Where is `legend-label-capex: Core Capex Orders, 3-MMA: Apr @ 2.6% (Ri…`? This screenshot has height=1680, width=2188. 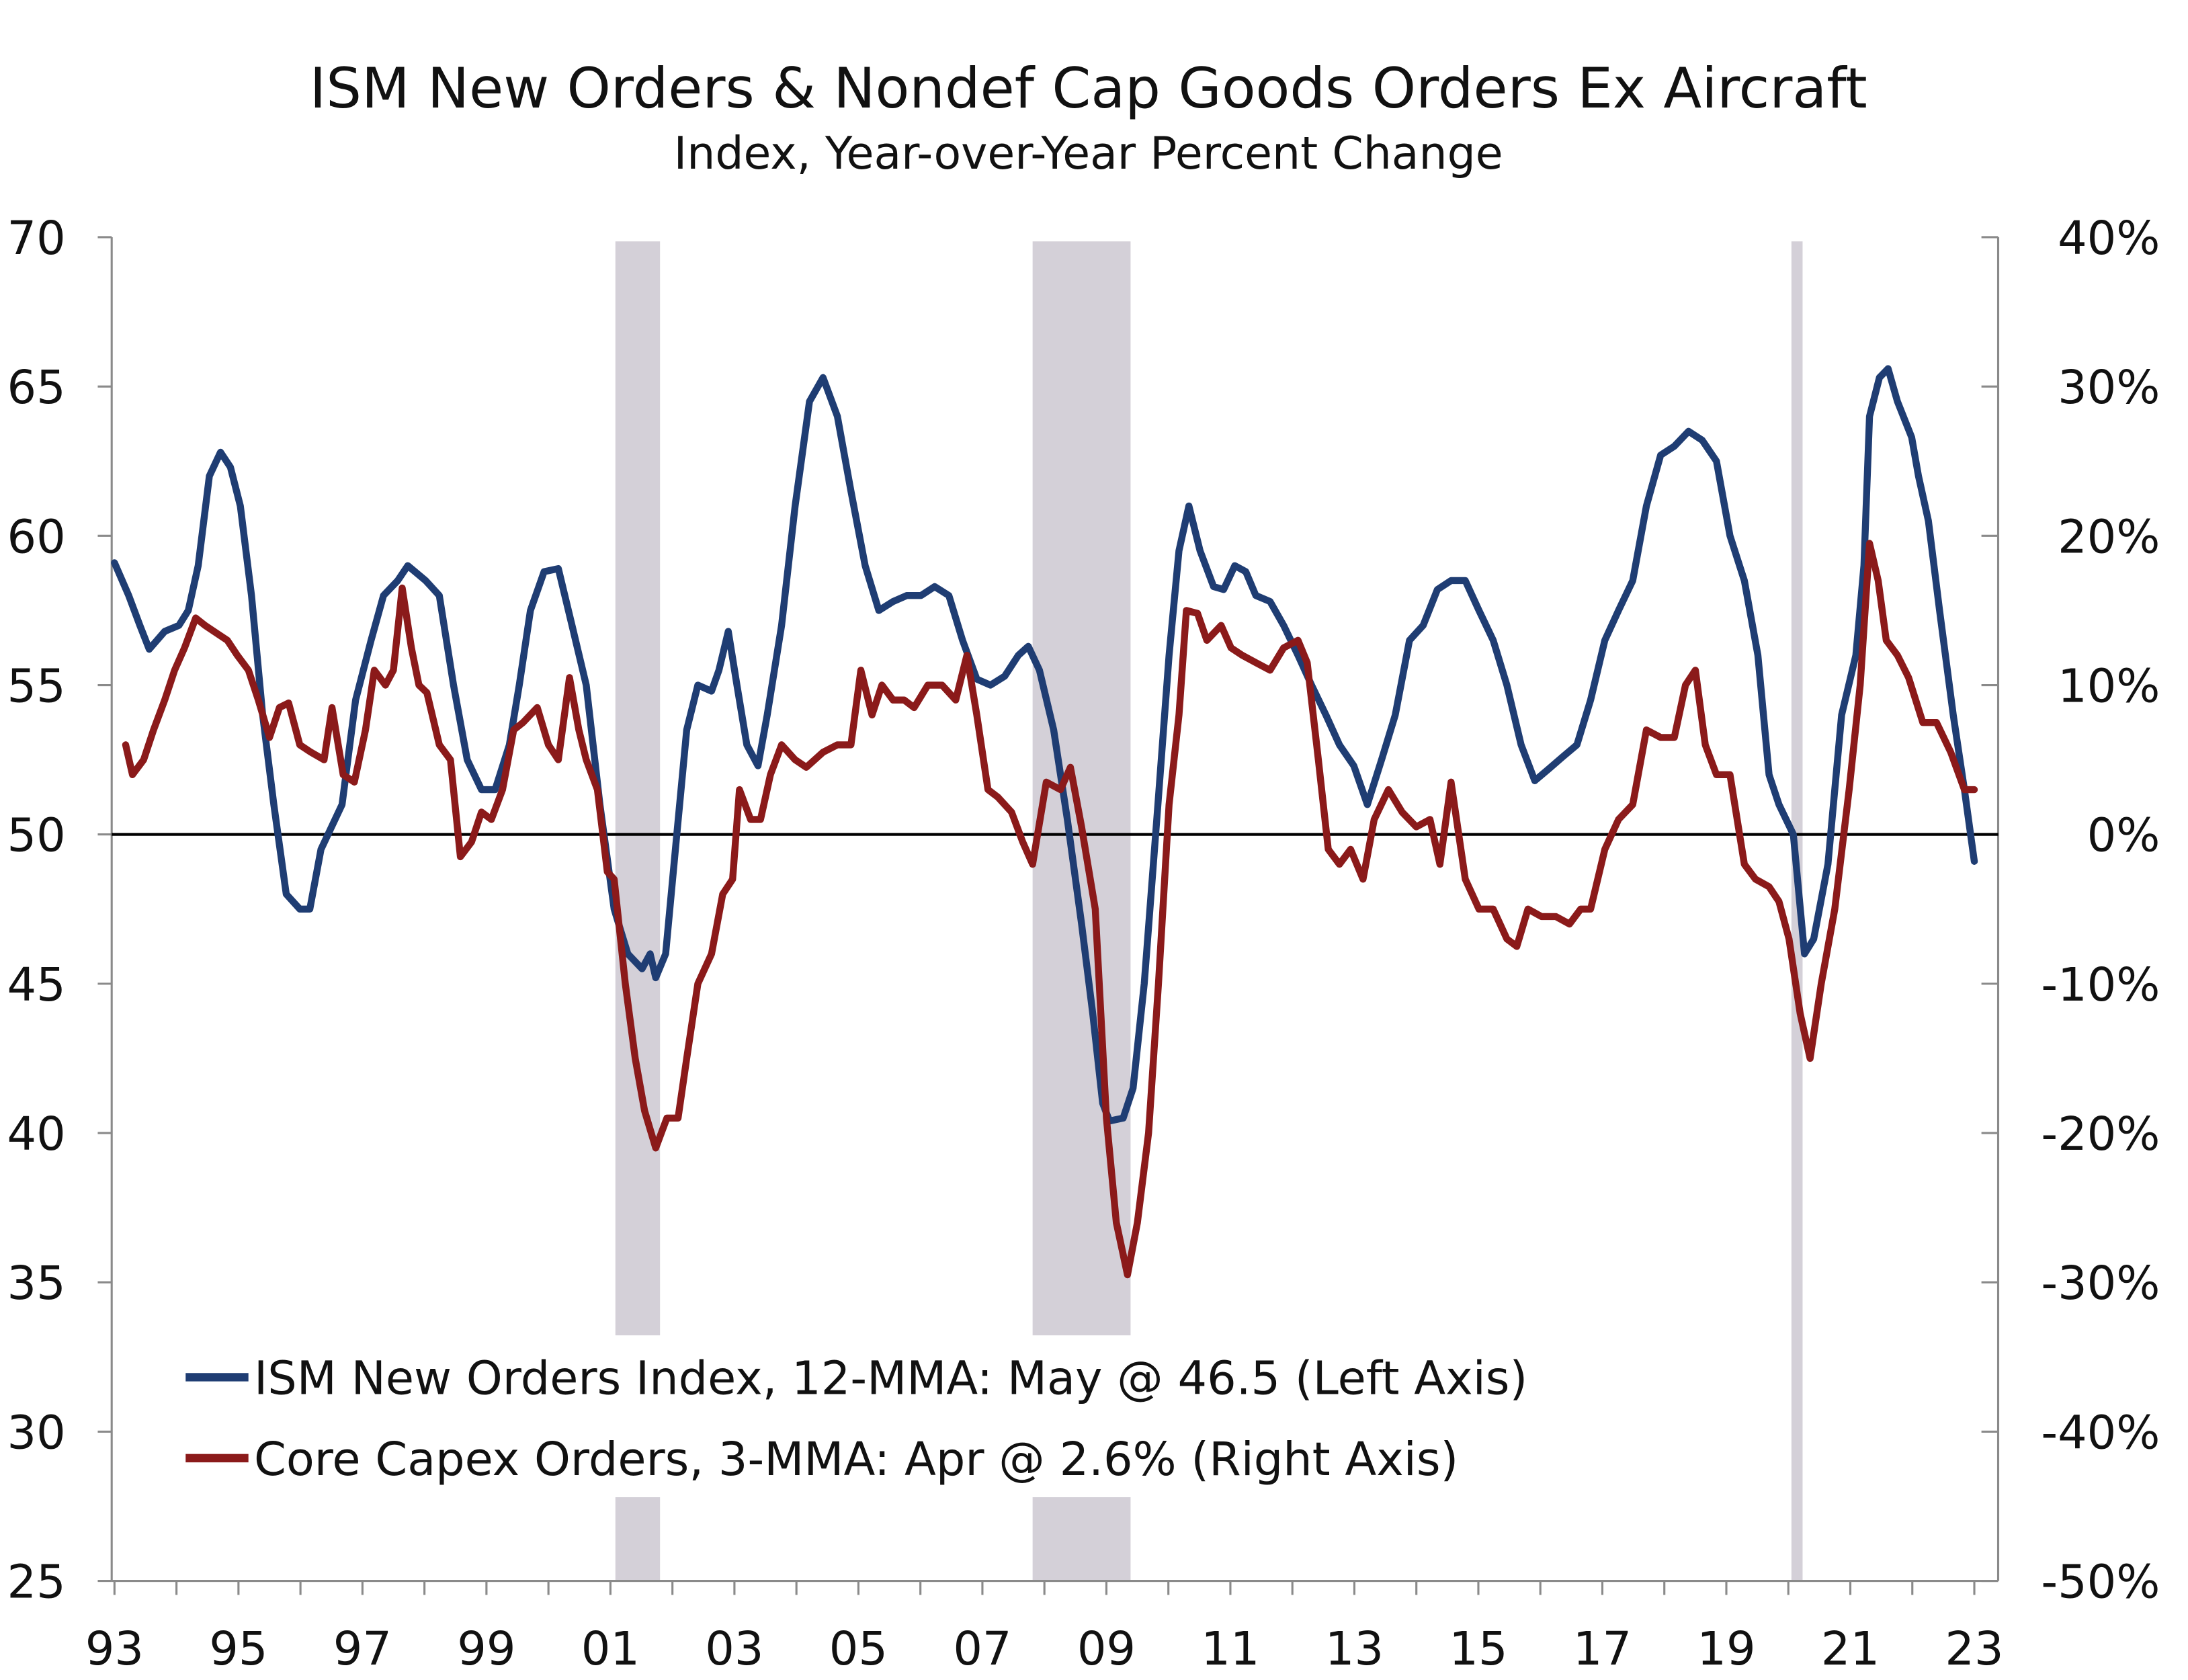 legend-label-capex: Core Capex Orders, 3-MMA: Apr @ 2.6% (Ri… is located at coordinates (856, 1459).